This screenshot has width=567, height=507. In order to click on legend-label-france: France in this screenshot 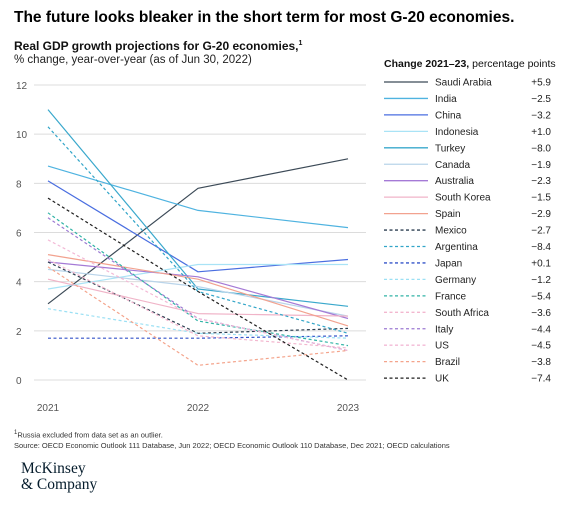, I will do `click(451, 296)`.